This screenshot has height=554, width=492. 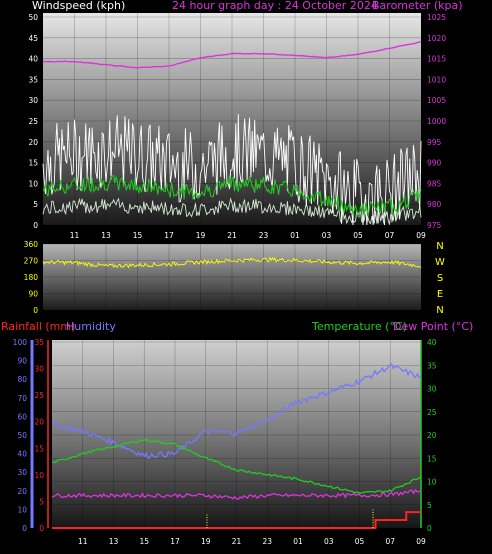 What do you see at coordinates (33, 17) in the screenshot?
I see `wind-tick-label: 50` at bounding box center [33, 17].